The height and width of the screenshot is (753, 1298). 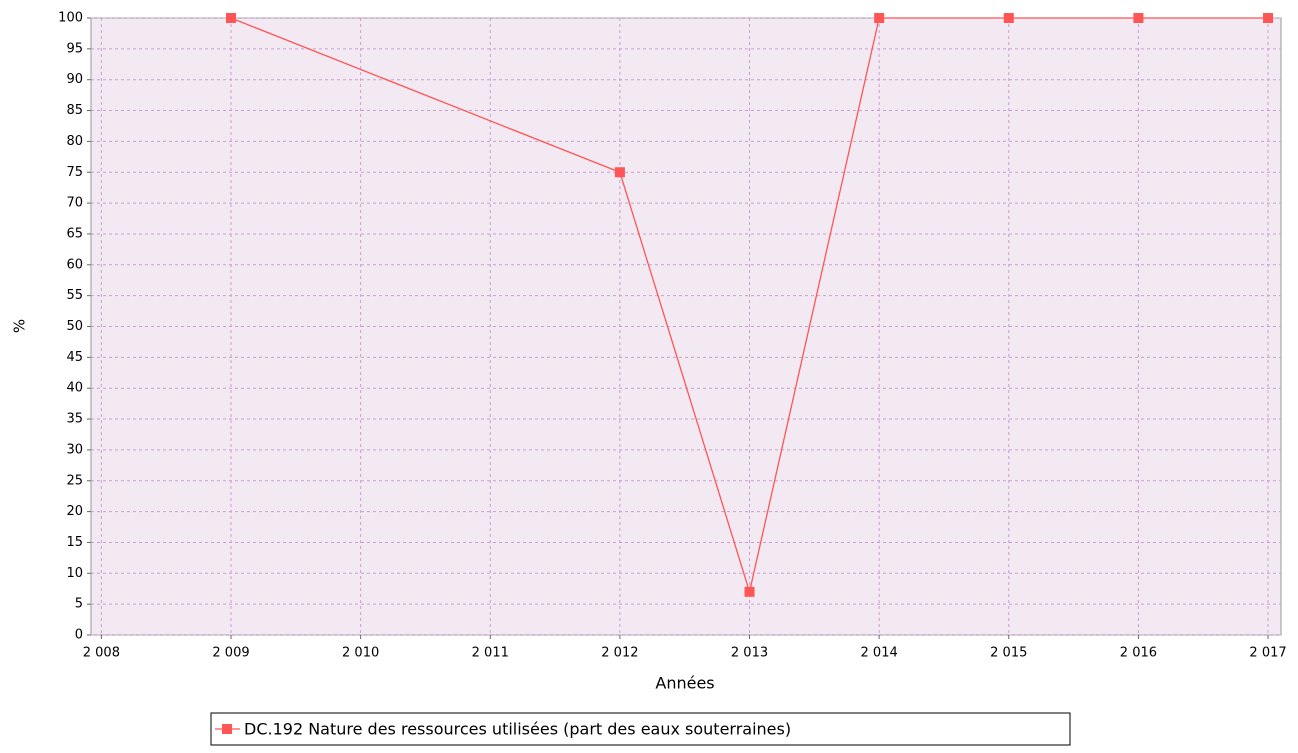 I want to click on y-tick-label: 75, so click(x=74, y=172).